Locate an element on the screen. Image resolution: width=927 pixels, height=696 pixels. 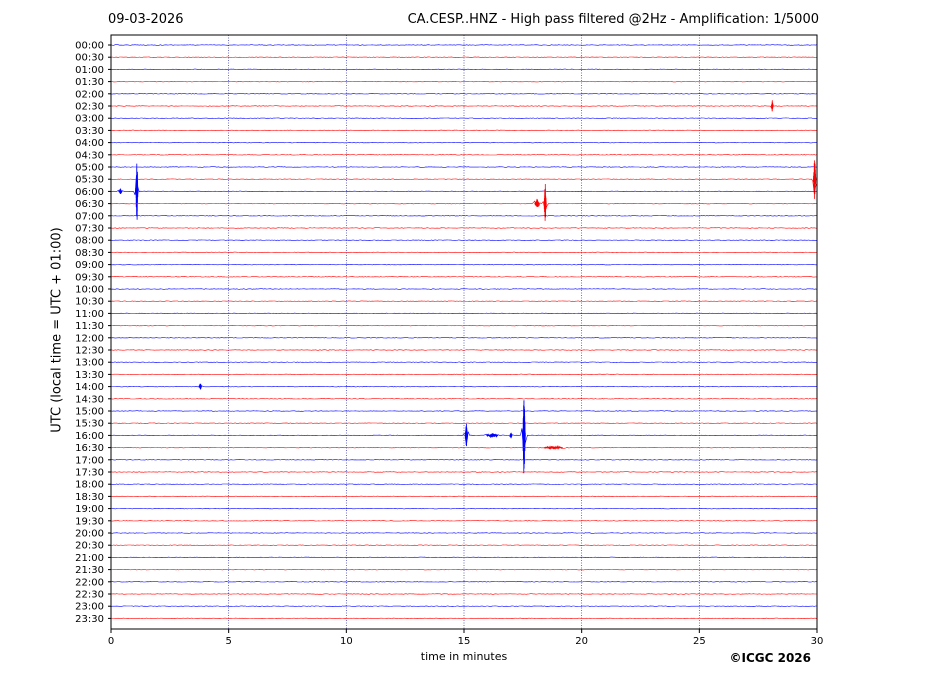
y-tick-label: 08:30 is located at coordinates (89, 253).